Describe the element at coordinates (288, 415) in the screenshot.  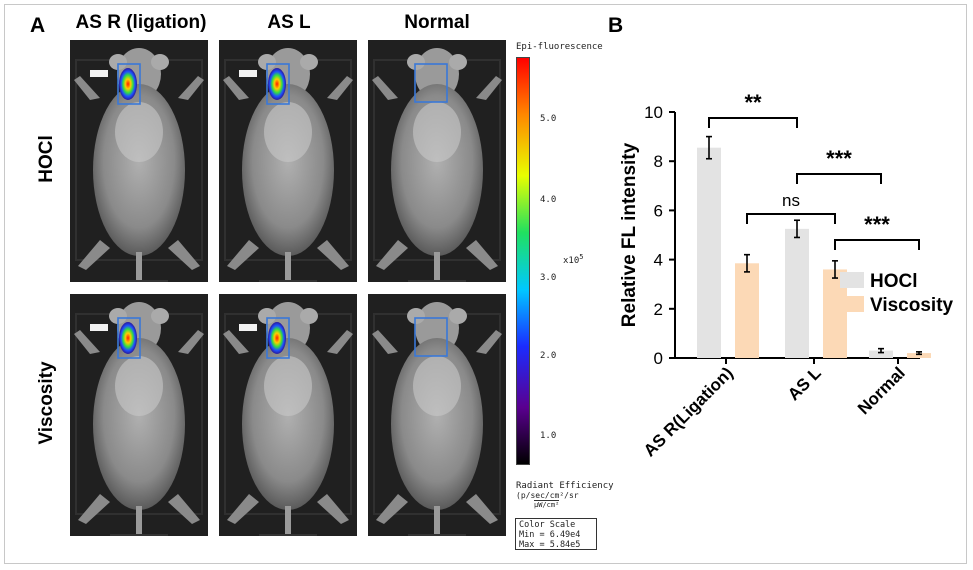
I see `mouse-image-viscosity-as-l` at that location.